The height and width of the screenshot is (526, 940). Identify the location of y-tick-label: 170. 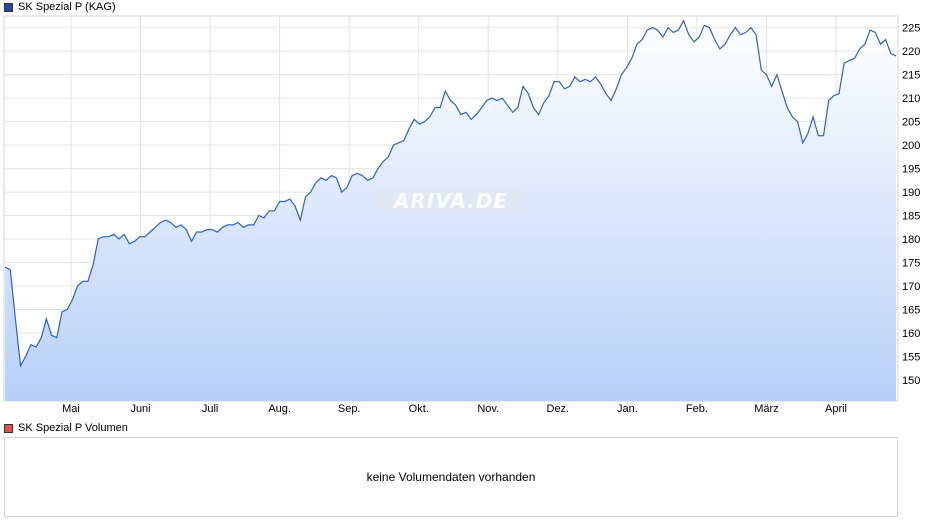
(911, 287).